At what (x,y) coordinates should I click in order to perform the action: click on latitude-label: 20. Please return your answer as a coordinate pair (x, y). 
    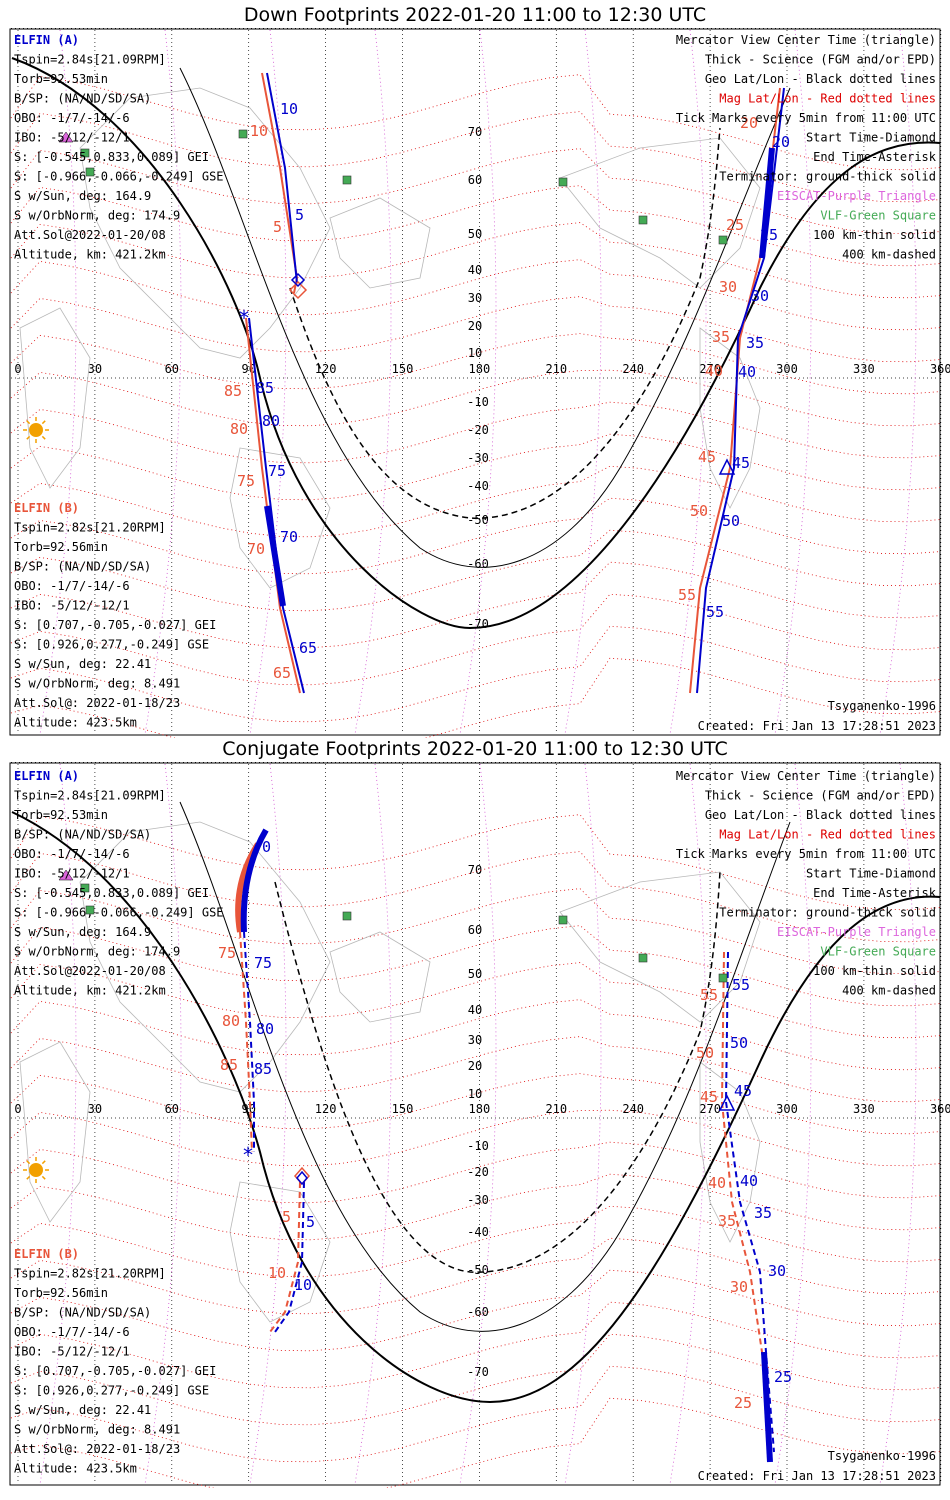
    Looking at the image, I should click on (475, 1066).